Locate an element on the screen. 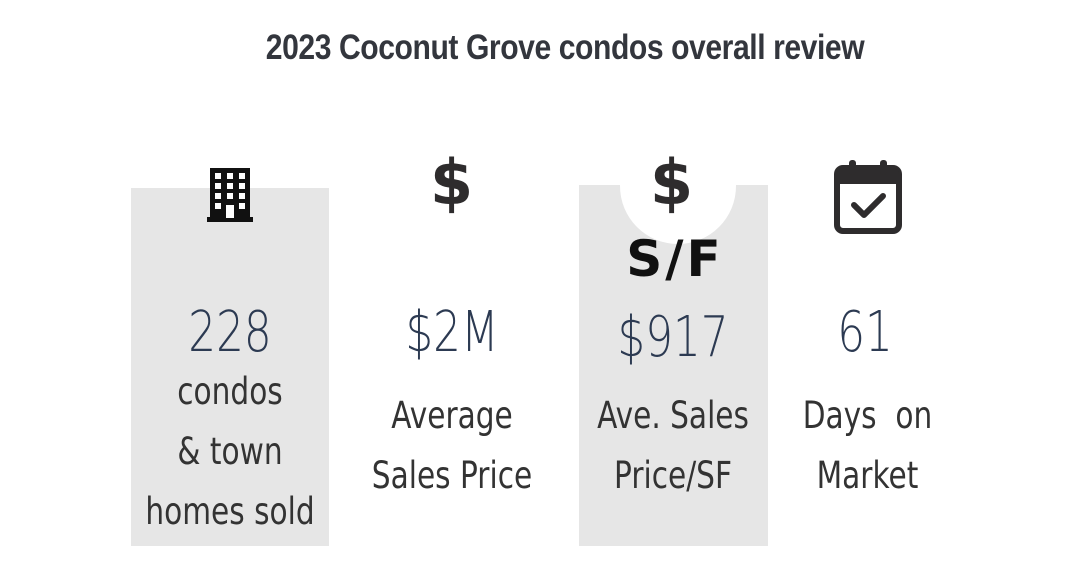 Image resolution: width=1078 pixels, height=570 pixels. caption-line: Price/SF is located at coordinates (673, 475).